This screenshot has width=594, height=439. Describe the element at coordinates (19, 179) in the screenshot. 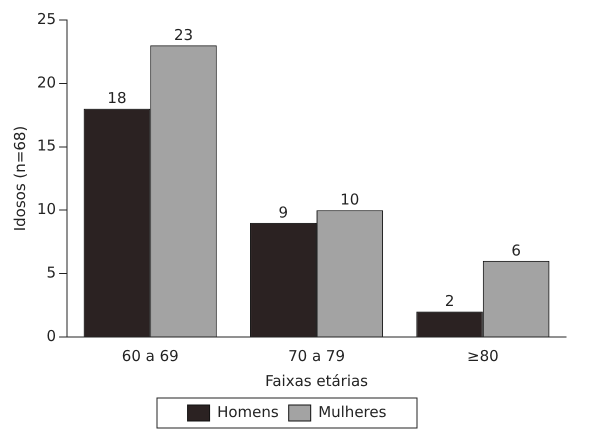

I see `y-axis-title: Idosos (n=68)` at that location.